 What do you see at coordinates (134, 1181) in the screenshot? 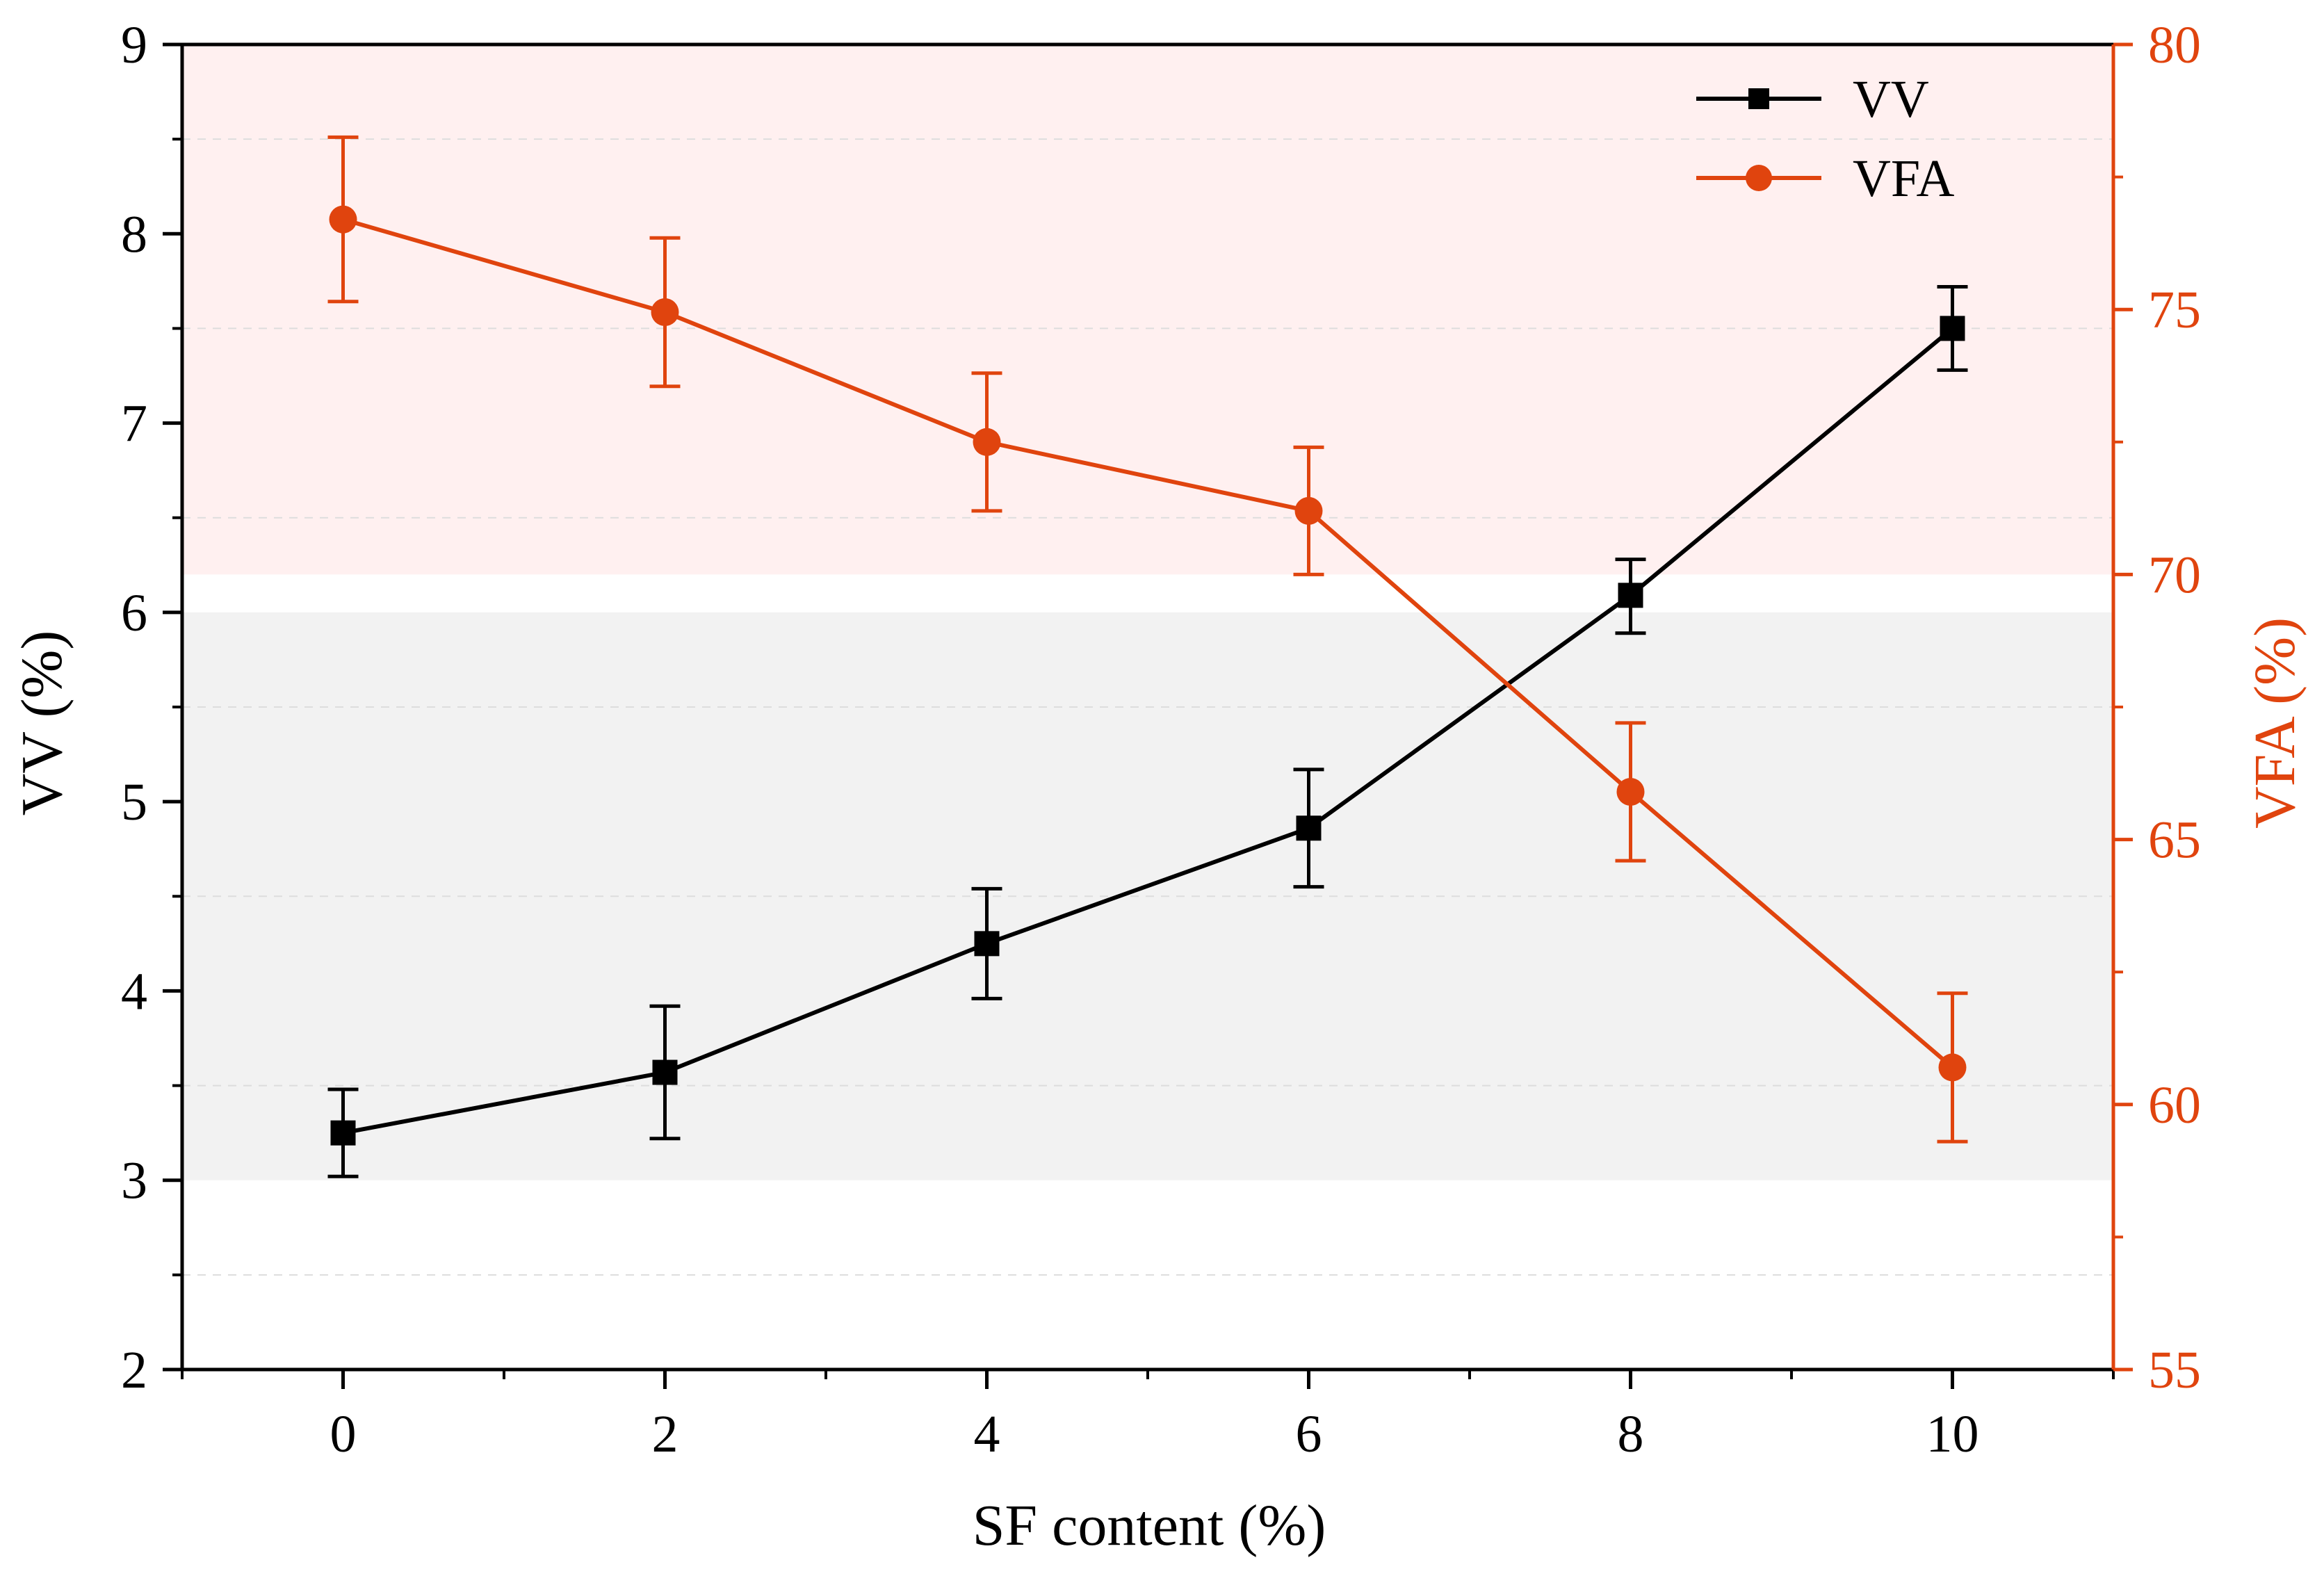
I see `y-left-tick-label: 3` at bounding box center [134, 1181].